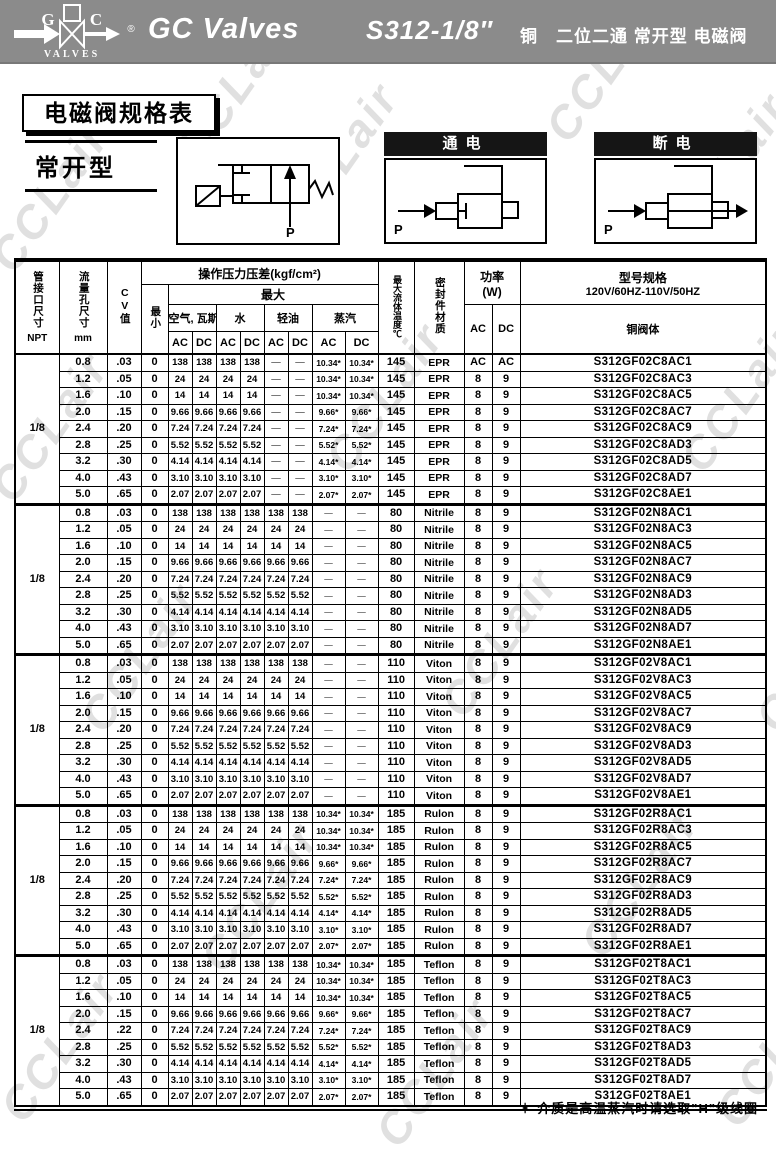  What do you see at coordinates (228, 1098) in the screenshot?
I see `water-ac-cell: 2.07` at bounding box center [228, 1098].